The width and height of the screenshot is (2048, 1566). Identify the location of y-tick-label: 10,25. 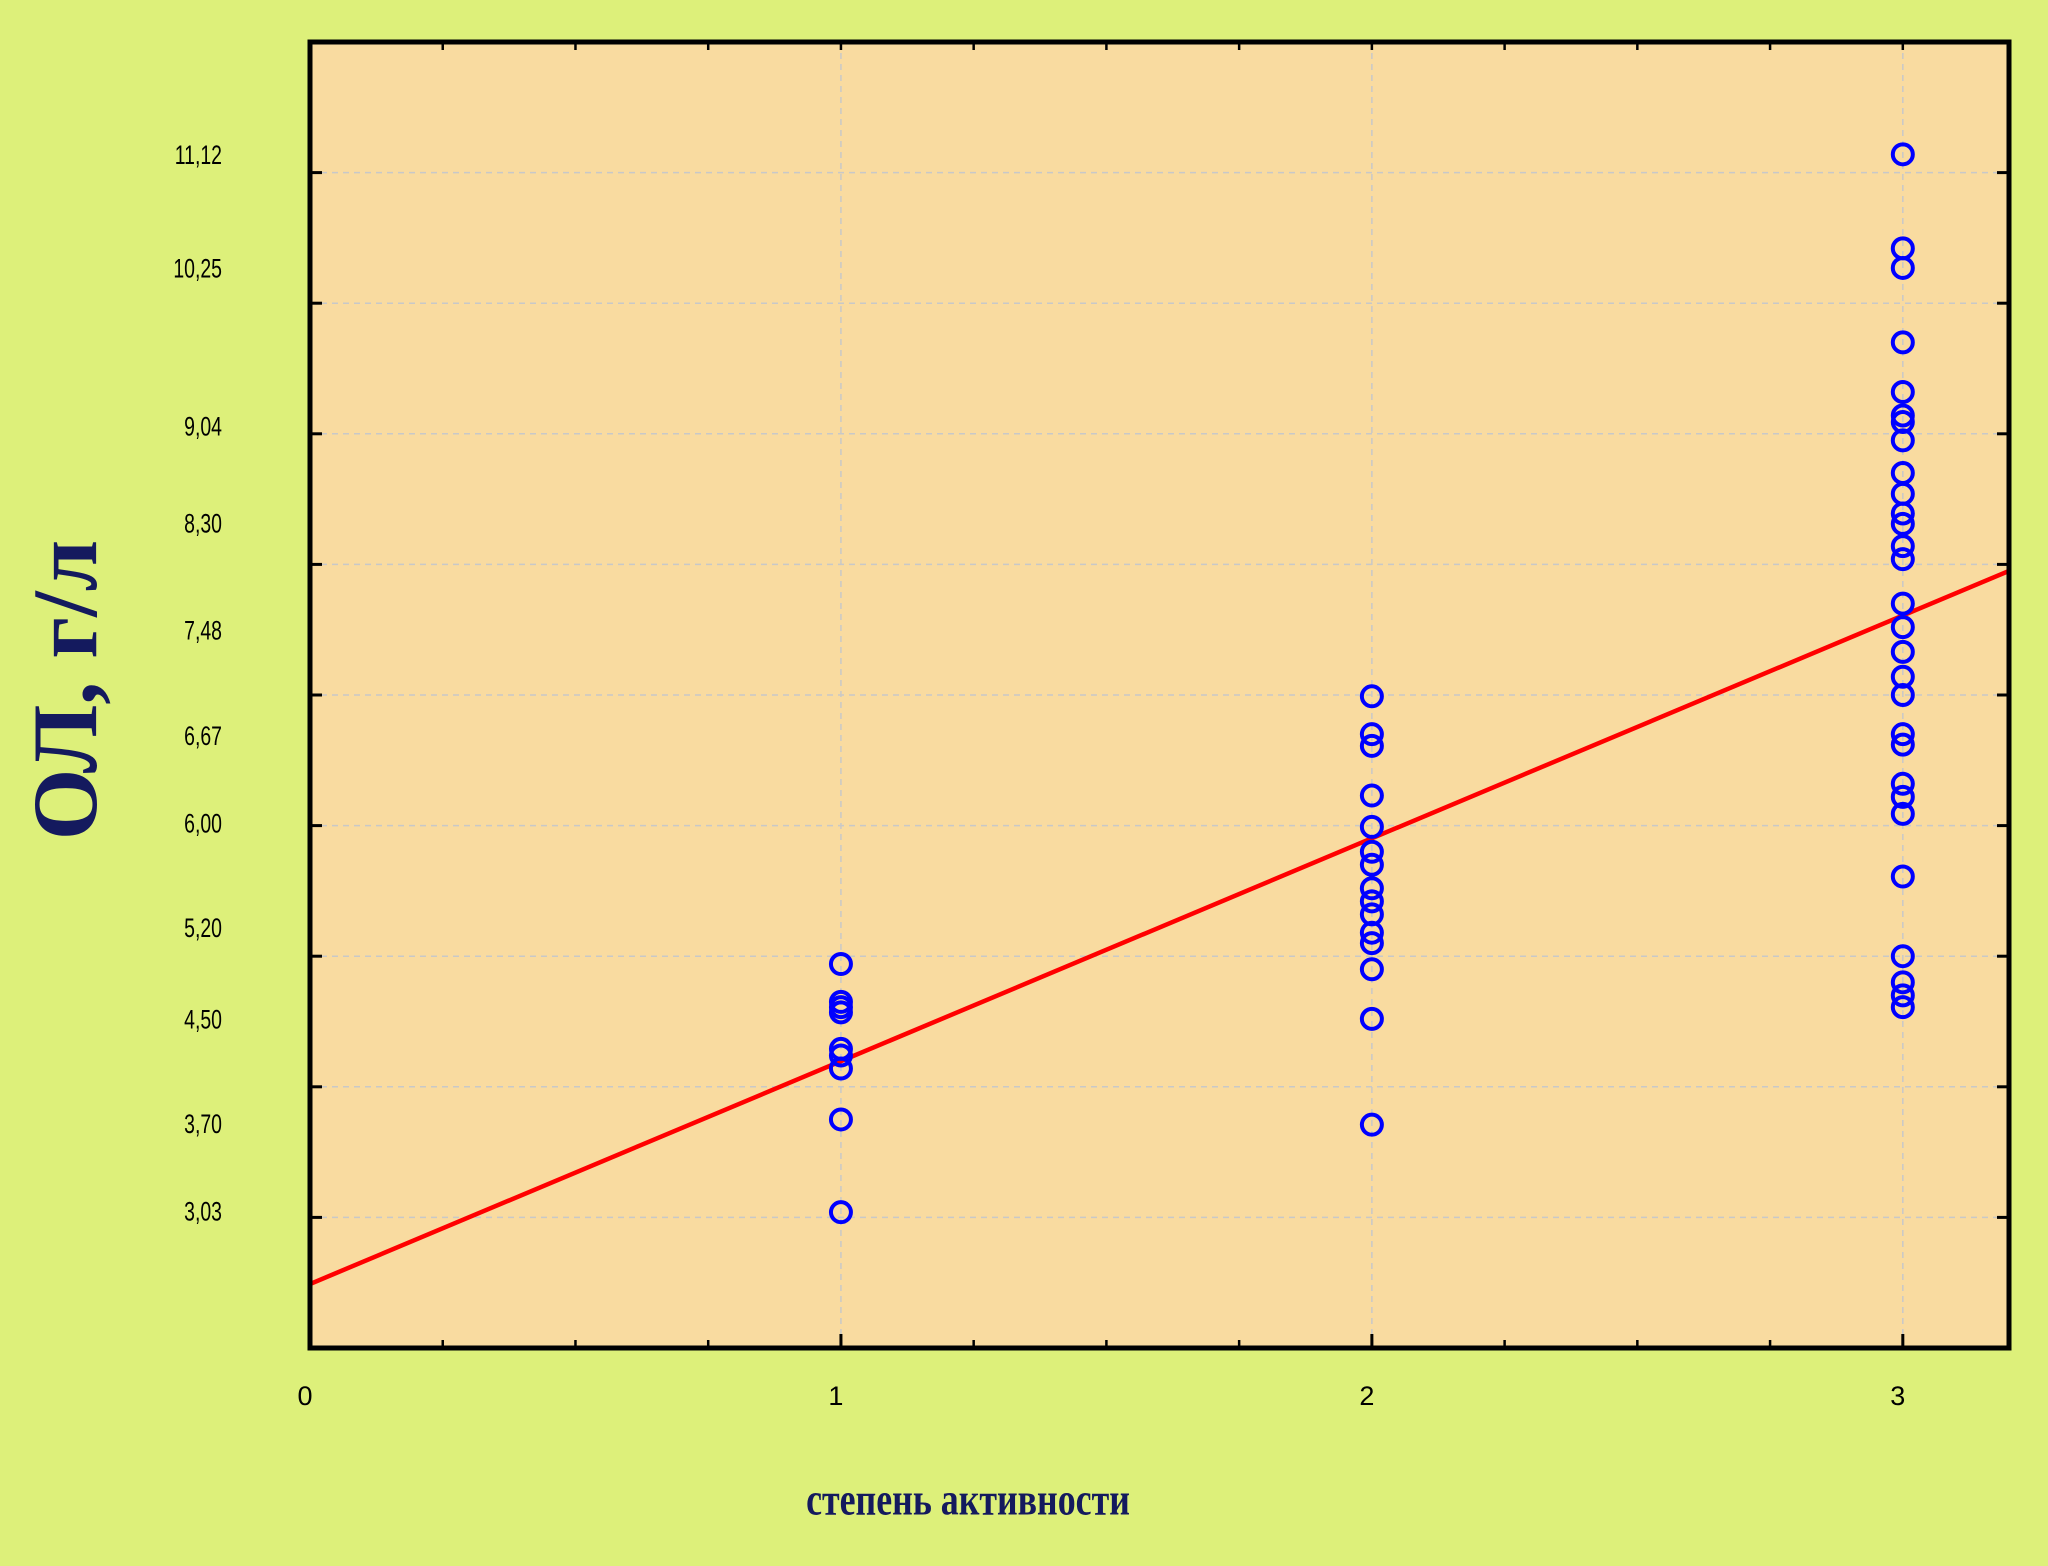
(197, 269).